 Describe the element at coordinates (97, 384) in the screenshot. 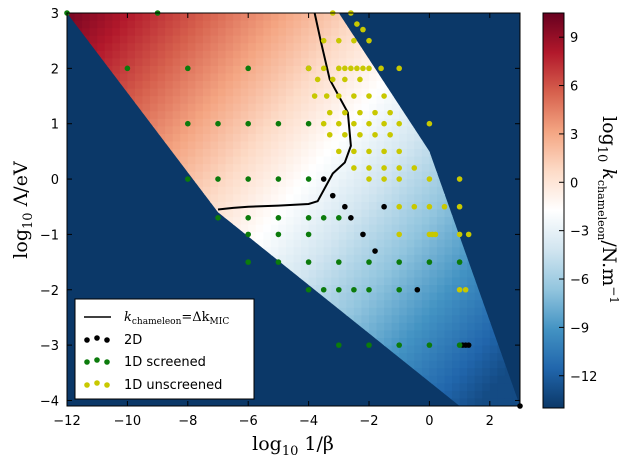

I see `legend-1d-unscreened-swatch` at that location.